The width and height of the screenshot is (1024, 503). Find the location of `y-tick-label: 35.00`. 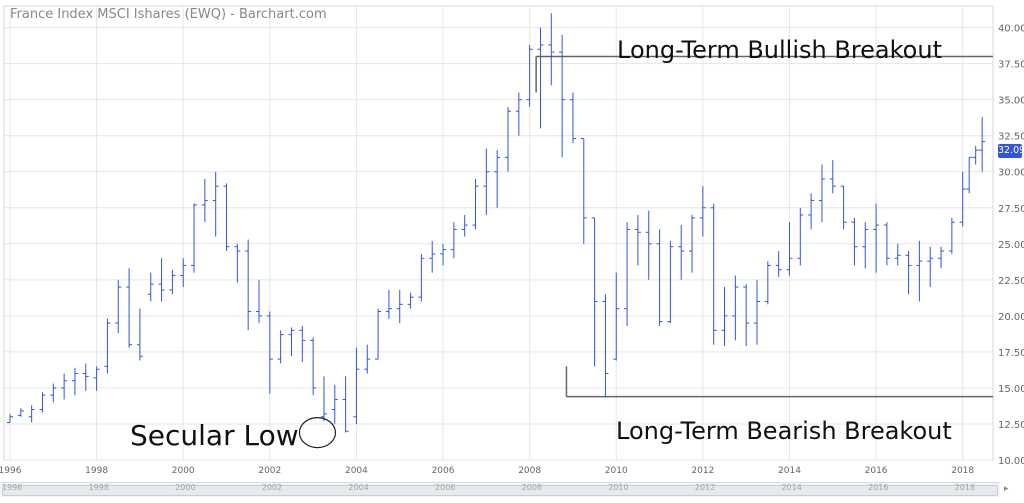

y-tick-label: 35.00 is located at coordinates (1011, 101).